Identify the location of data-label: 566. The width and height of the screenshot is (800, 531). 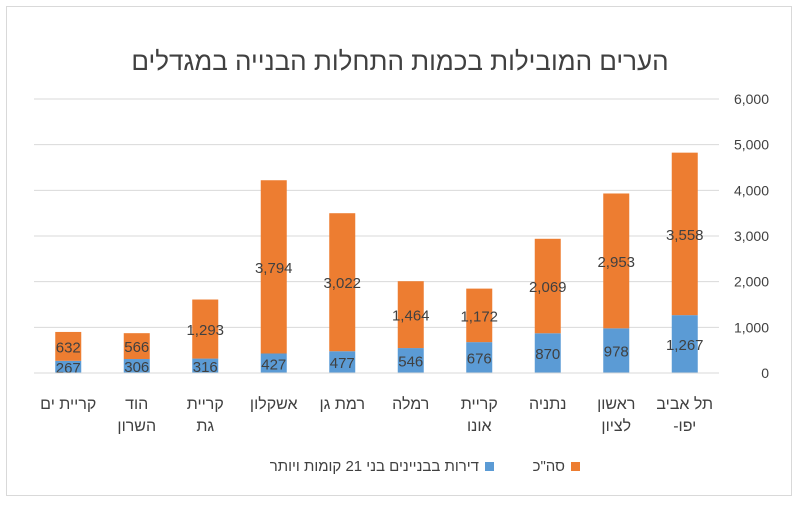
(136, 347).